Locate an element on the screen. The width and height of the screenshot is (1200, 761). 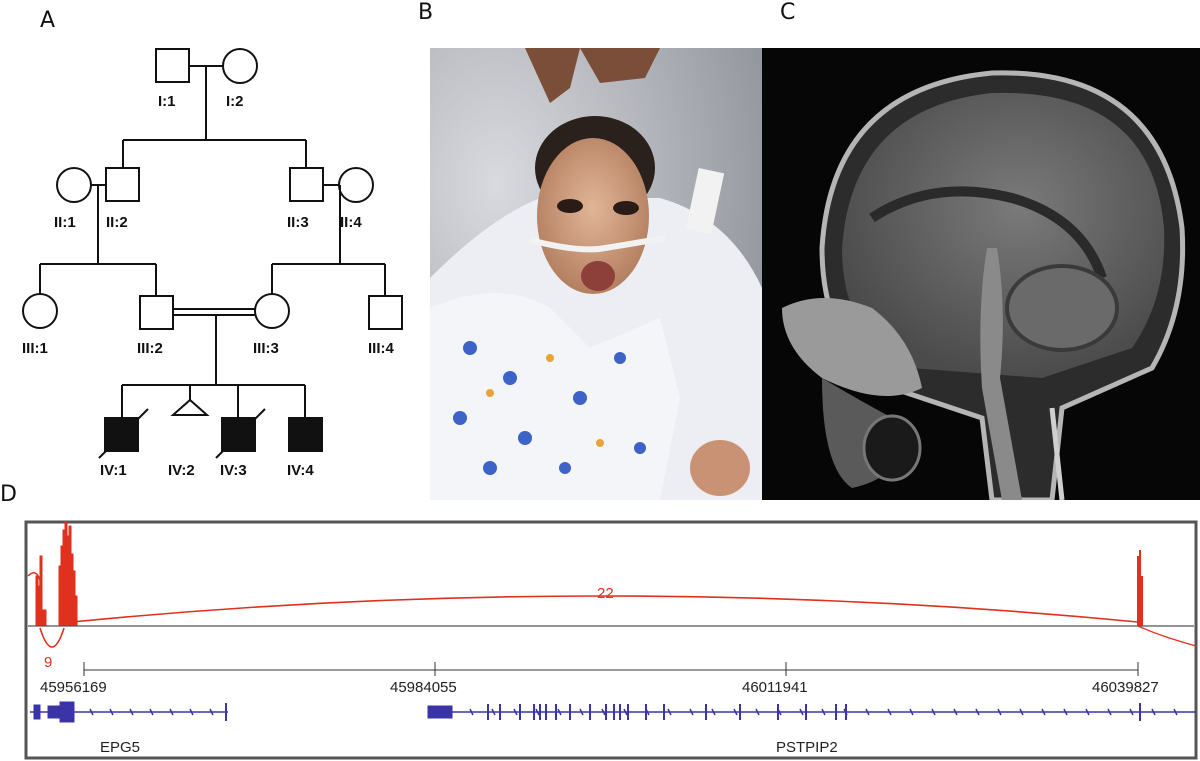
label-iii2: III:2 is located at coordinates (150, 348).